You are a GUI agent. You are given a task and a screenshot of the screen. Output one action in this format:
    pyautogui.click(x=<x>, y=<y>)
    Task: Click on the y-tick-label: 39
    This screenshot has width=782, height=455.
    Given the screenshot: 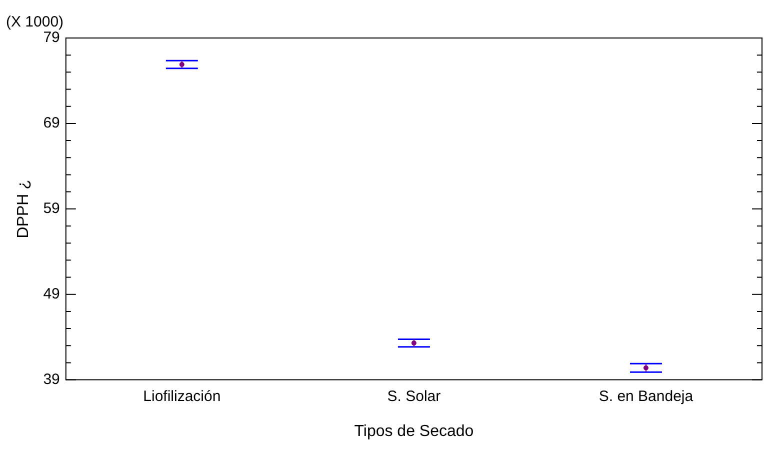 What is the action you would take?
    pyautogui.click(x=51, y=379)
    